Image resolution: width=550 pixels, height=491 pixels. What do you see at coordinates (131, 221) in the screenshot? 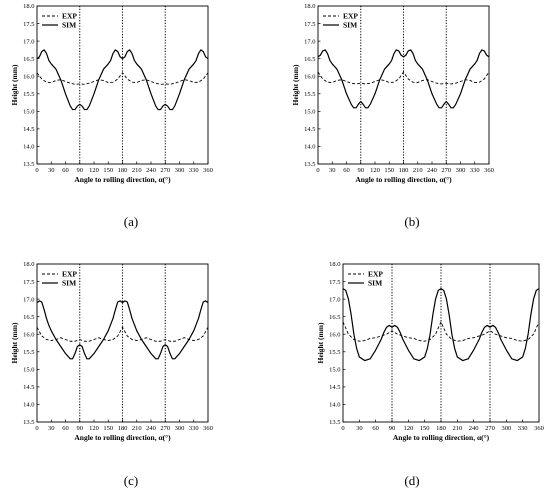
I see `panel-caption: (a)` at bounding box center [131, 221].